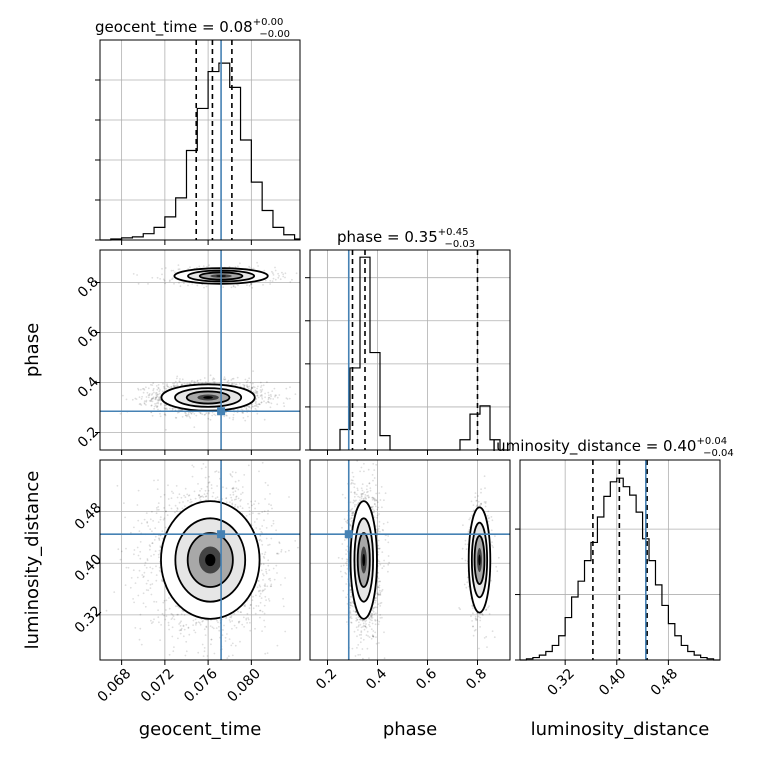  What do you see at coordinates (620, 729) in the screenshot?
I see `xlabel-luminosity-distance: luminosity_distance` at bounding box center [620, 729].